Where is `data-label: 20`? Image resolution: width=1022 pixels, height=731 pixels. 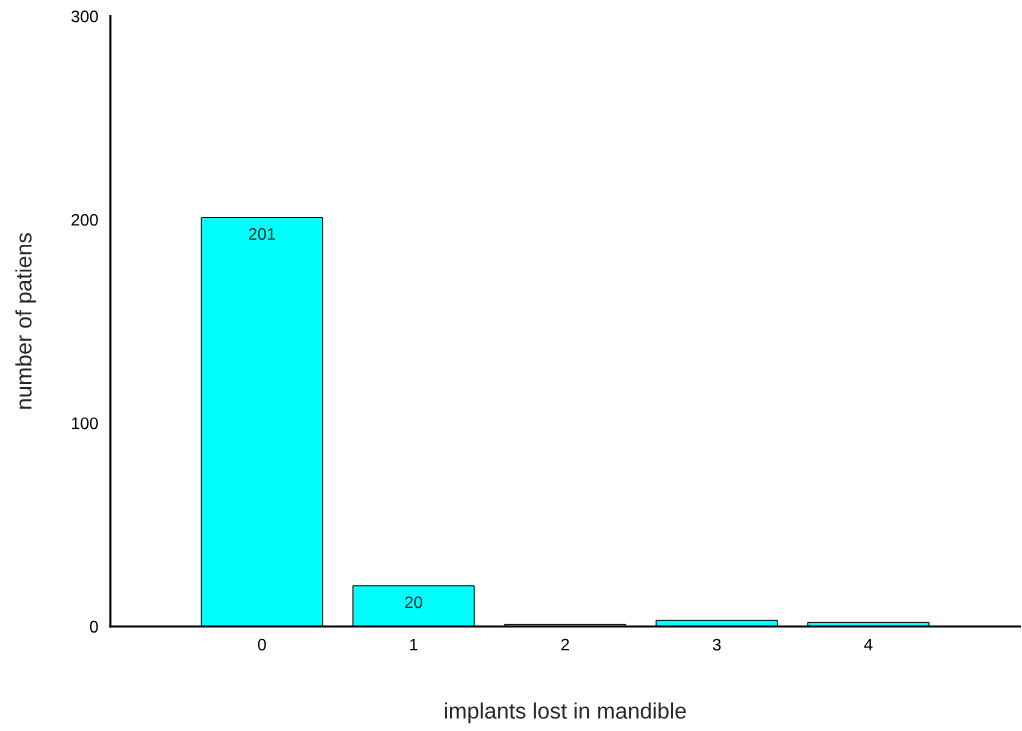 data-label: 20 is located at coordinates (414, 602).